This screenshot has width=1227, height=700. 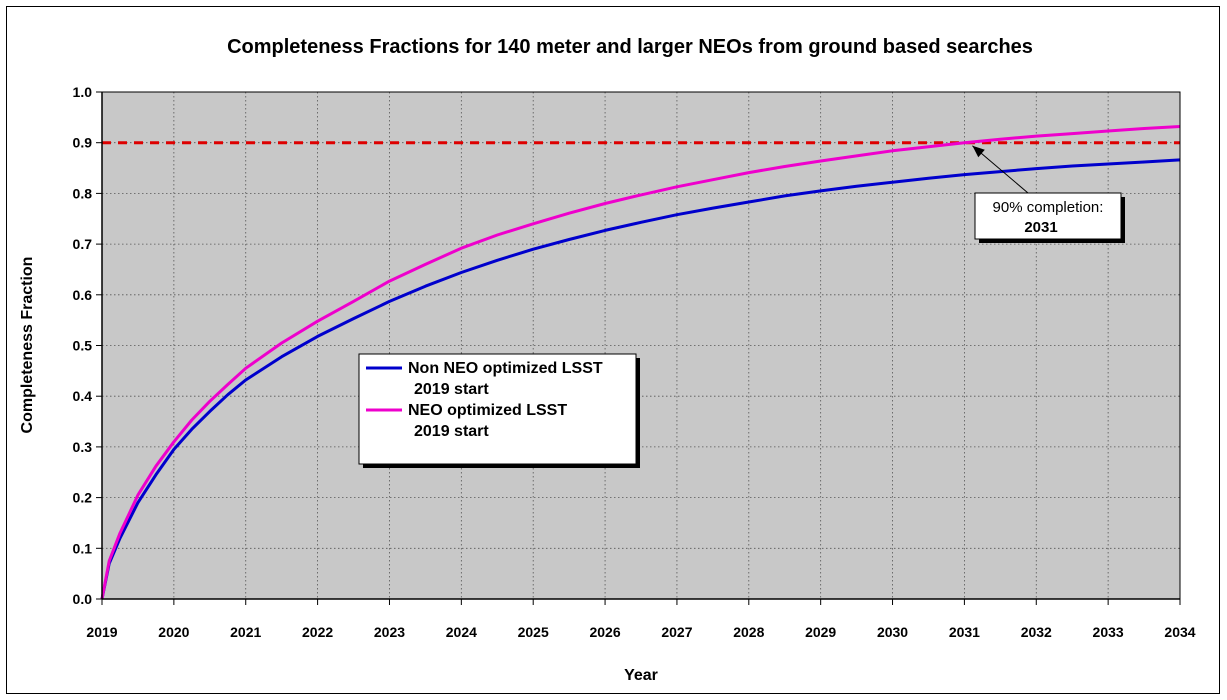 What do you see at coordinates (83, 193) in the screenshot?
I see `y-tick-label-8: 0.8` at bounding box center [83, 193].